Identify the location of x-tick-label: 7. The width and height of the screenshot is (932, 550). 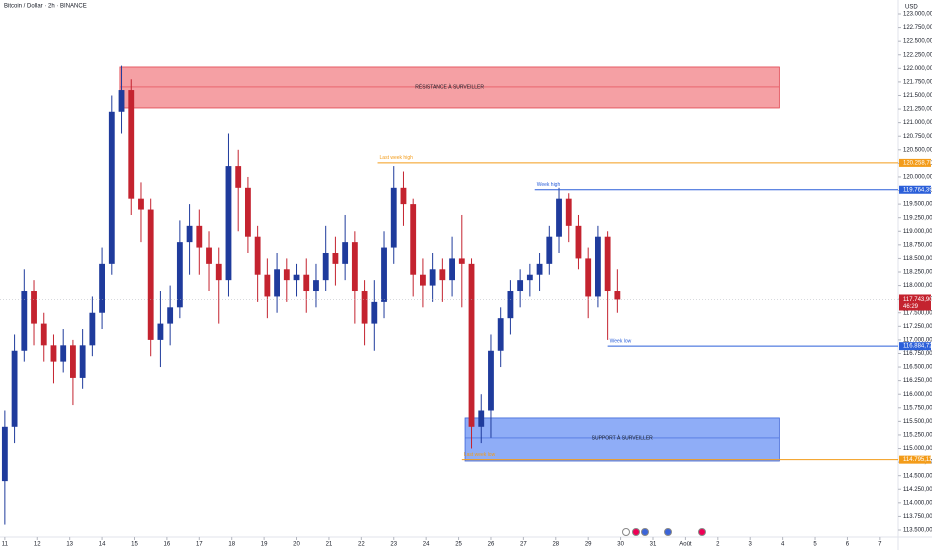
(880, 545).